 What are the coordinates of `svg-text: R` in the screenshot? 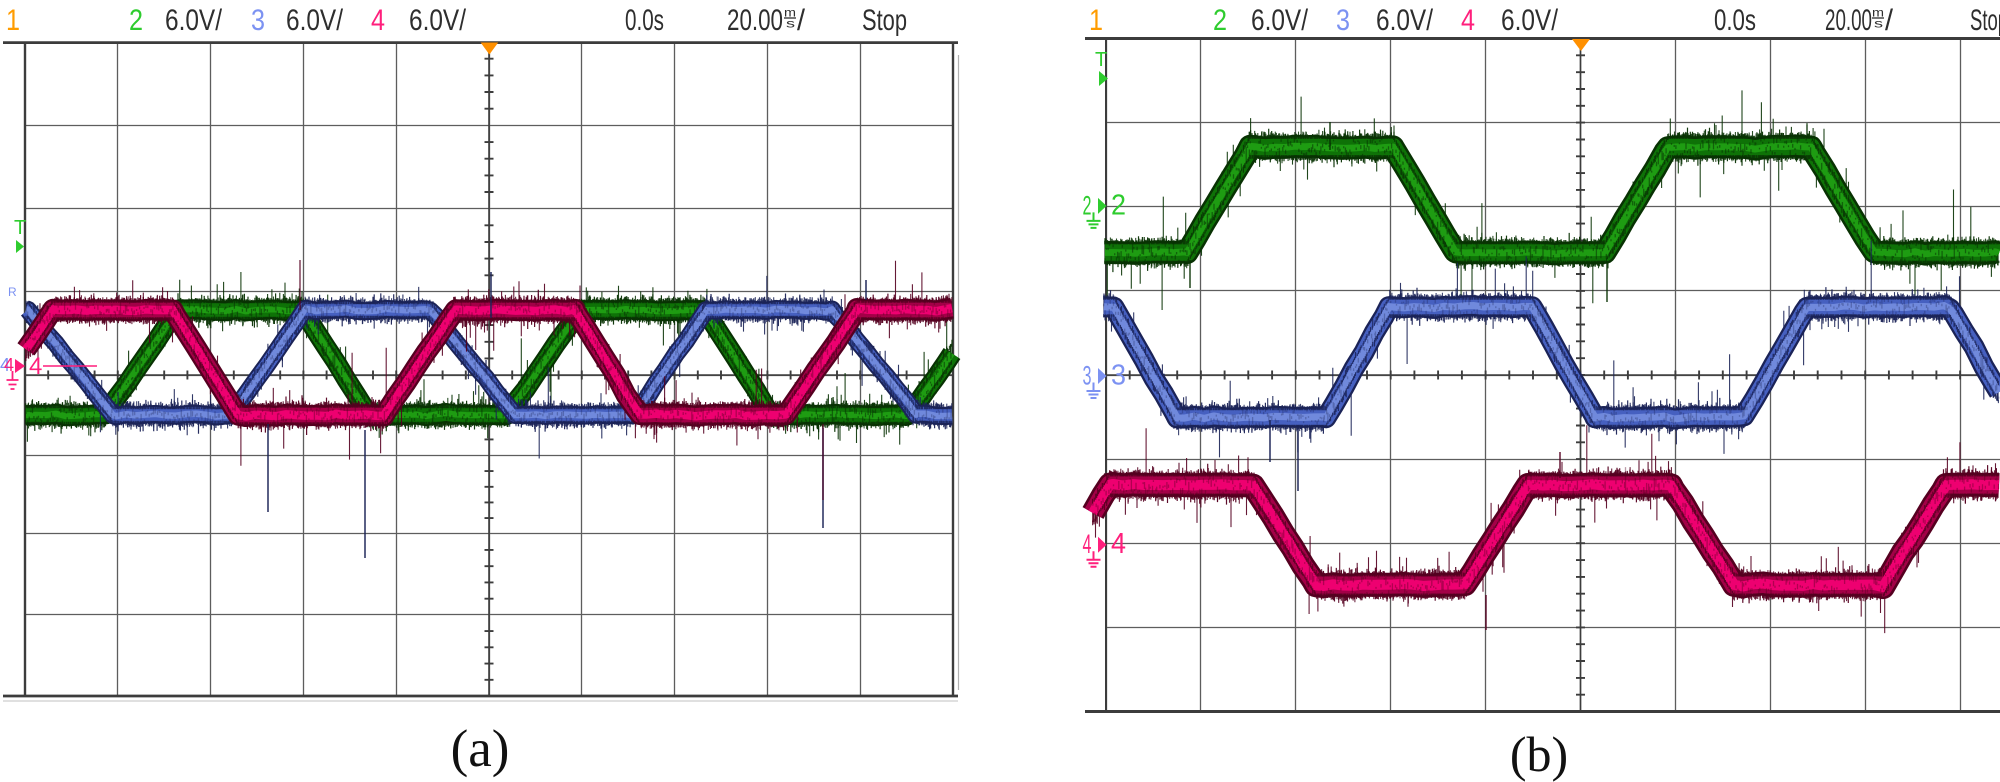 It's located at (12, 292).